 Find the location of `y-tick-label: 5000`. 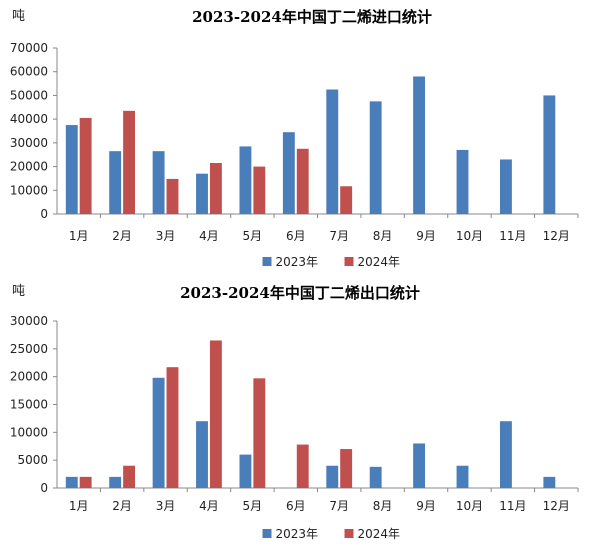

y-tick-label: 5000 is located at coordinates (32, 460).